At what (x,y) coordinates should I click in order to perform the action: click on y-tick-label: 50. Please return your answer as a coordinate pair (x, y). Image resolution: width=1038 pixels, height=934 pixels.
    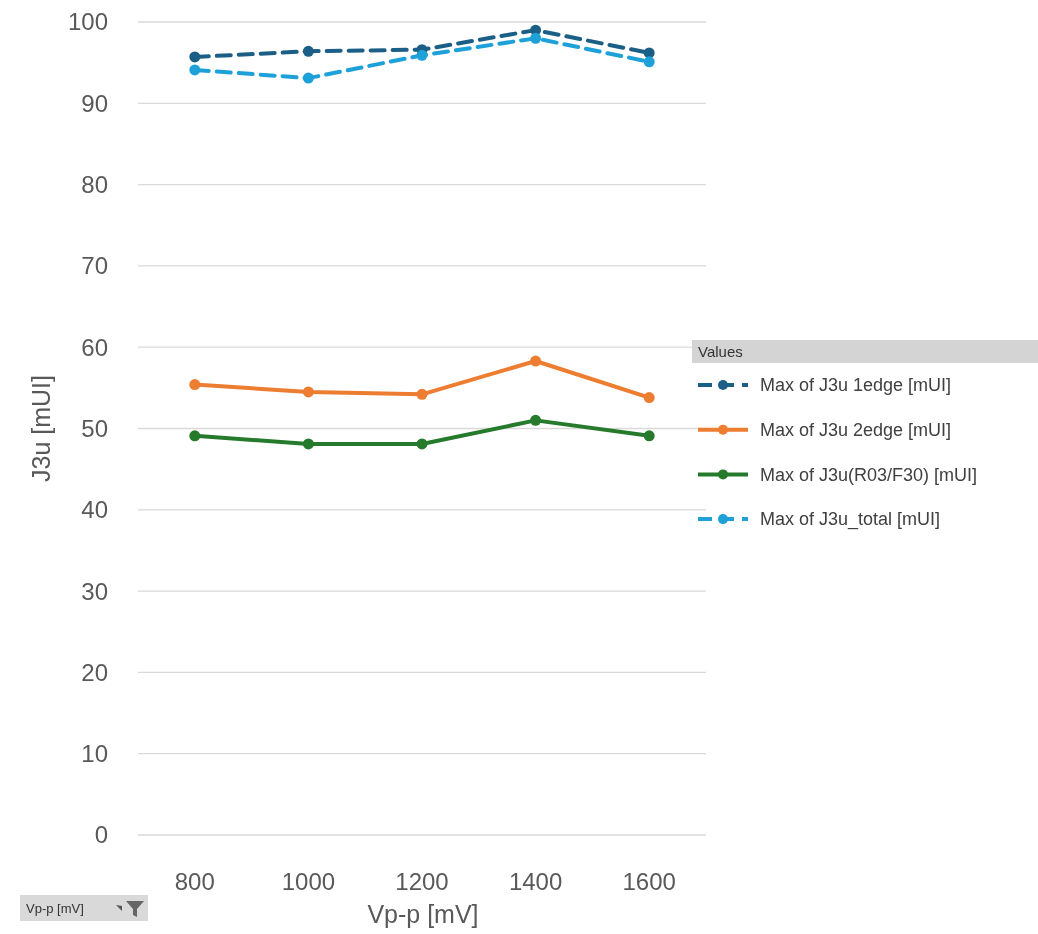
    Looking at the image, I should click on (94, 428).